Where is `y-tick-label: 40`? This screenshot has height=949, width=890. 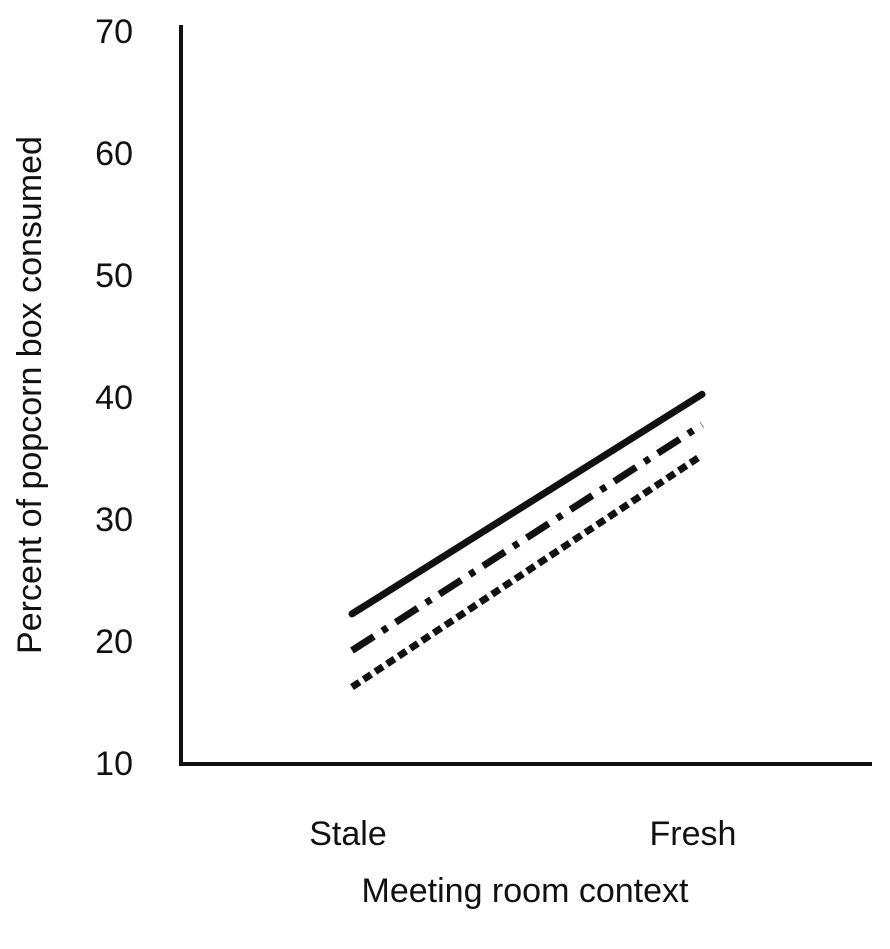
y-tick-label: 40 is located at coordinates (114, 398).